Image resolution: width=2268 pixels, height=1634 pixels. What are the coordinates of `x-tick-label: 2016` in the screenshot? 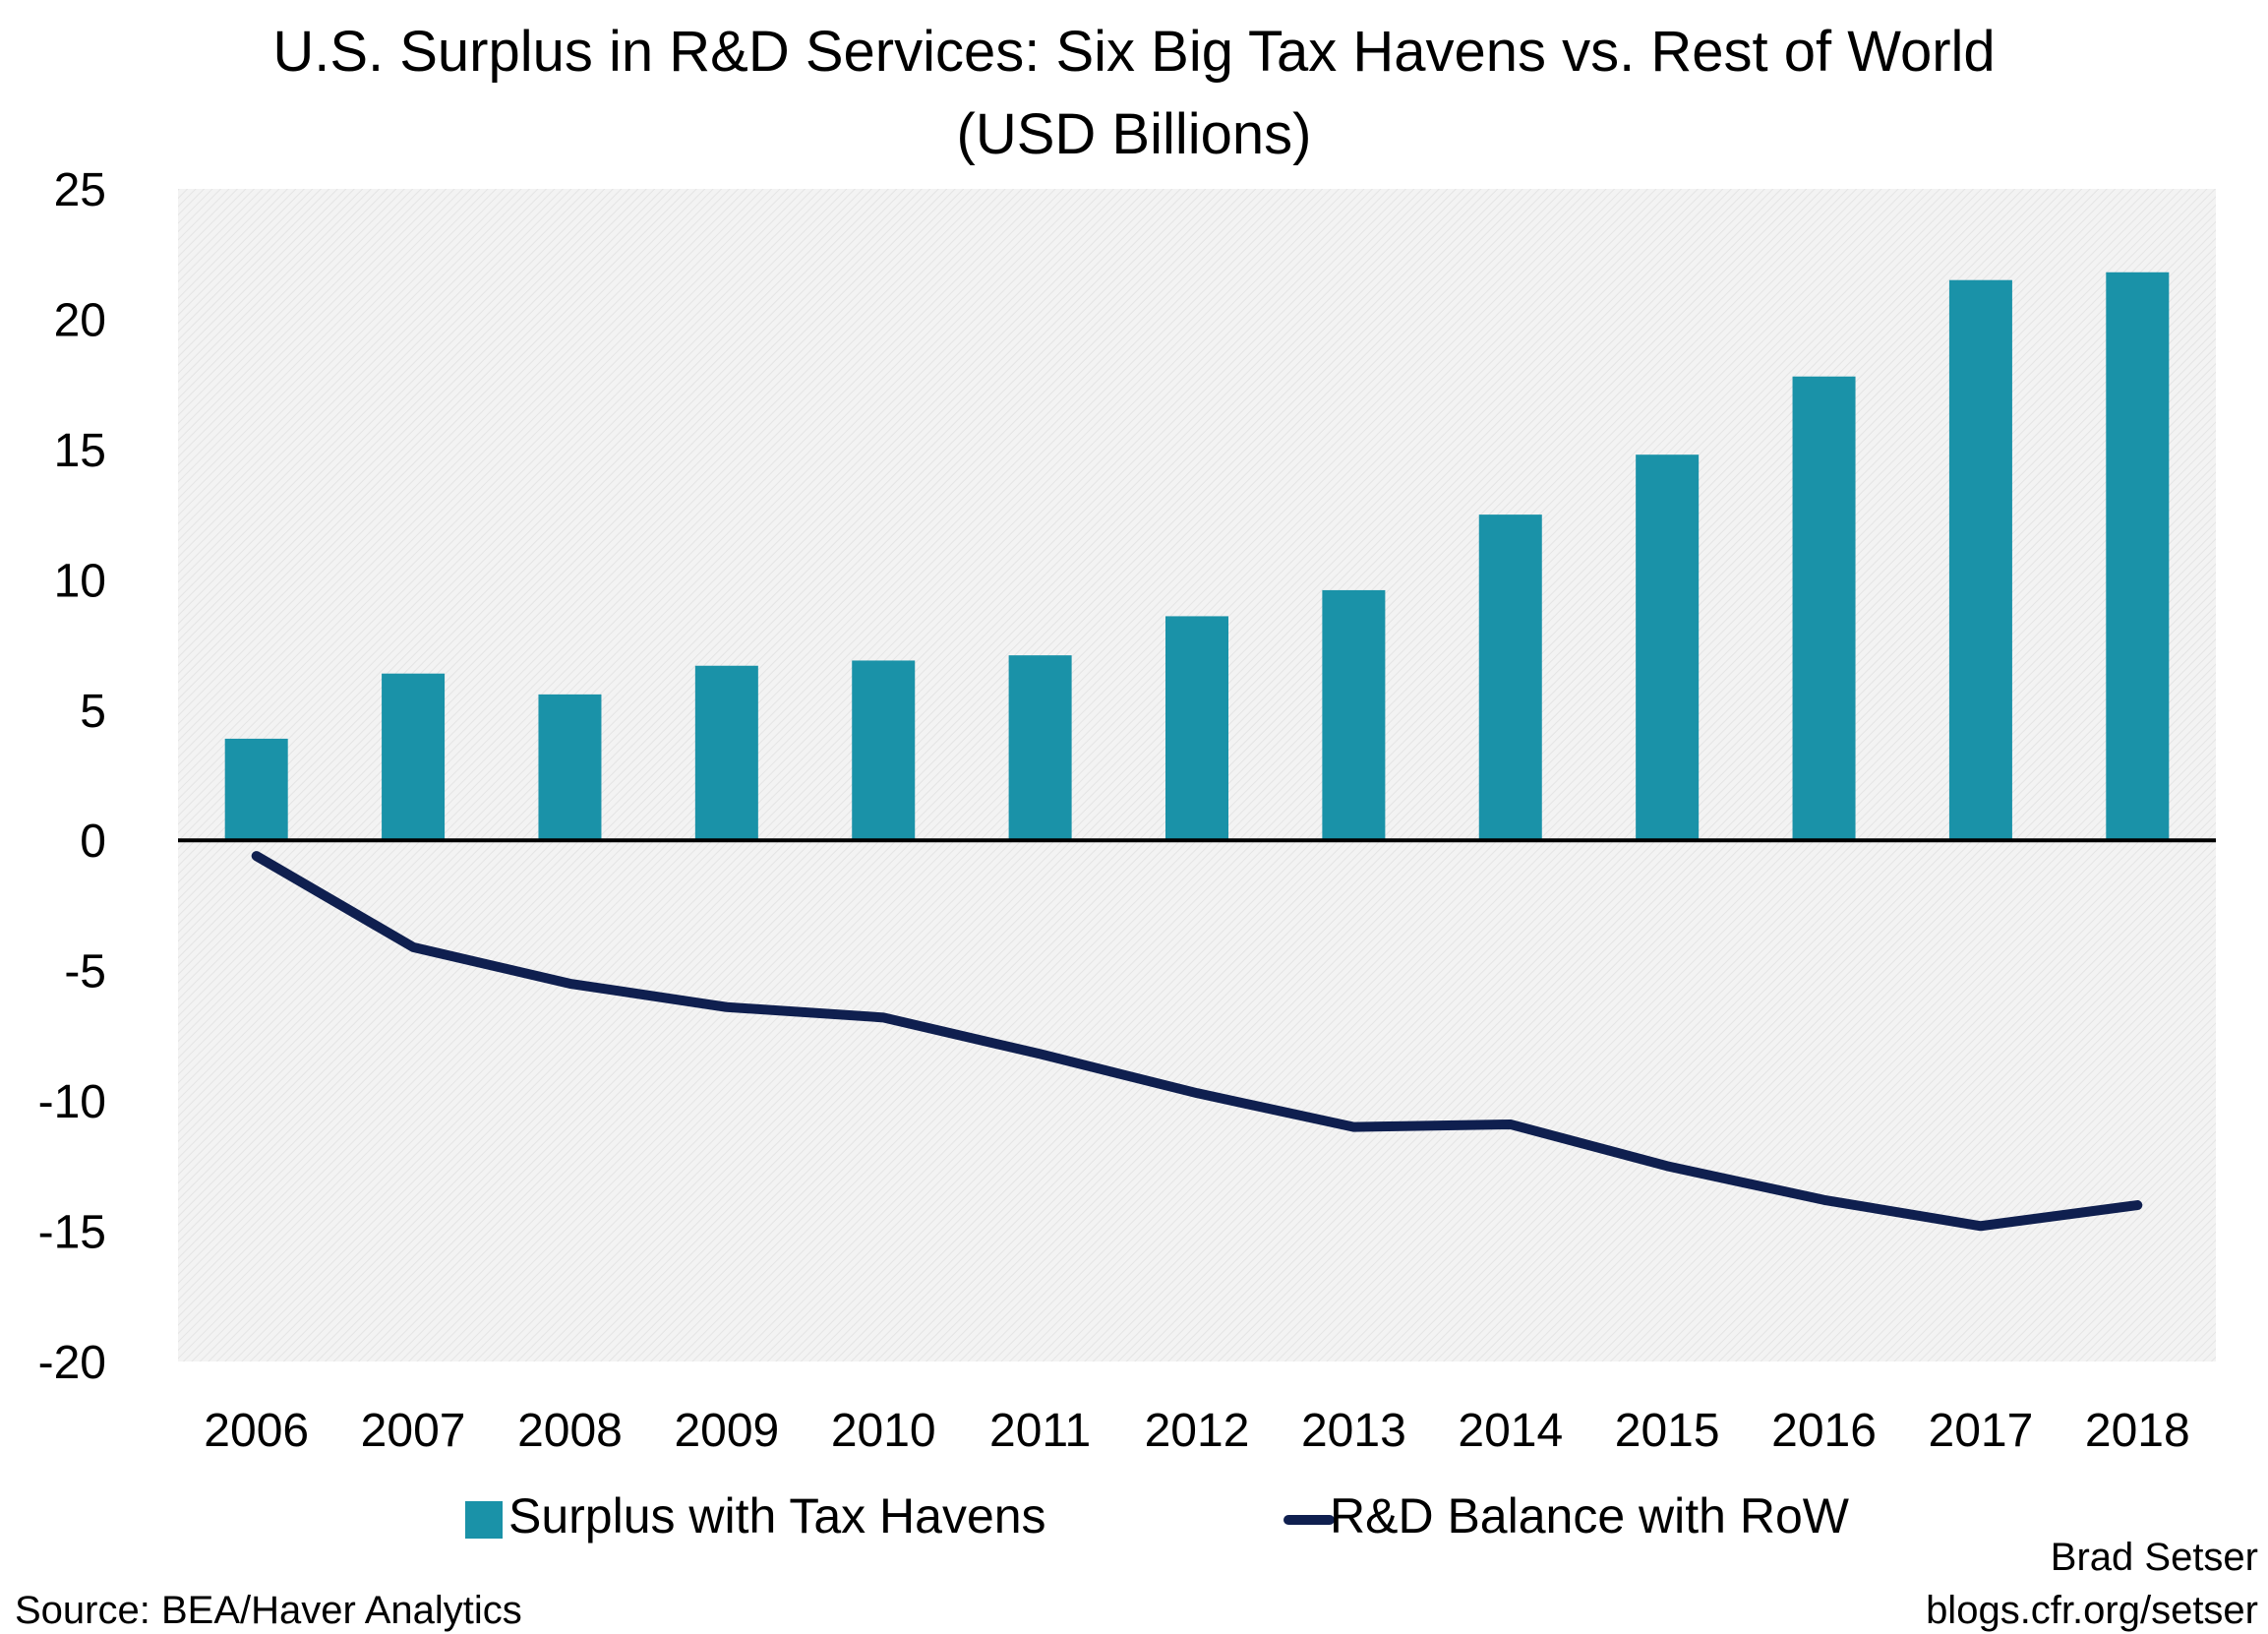 It's located at (1824, 1431).